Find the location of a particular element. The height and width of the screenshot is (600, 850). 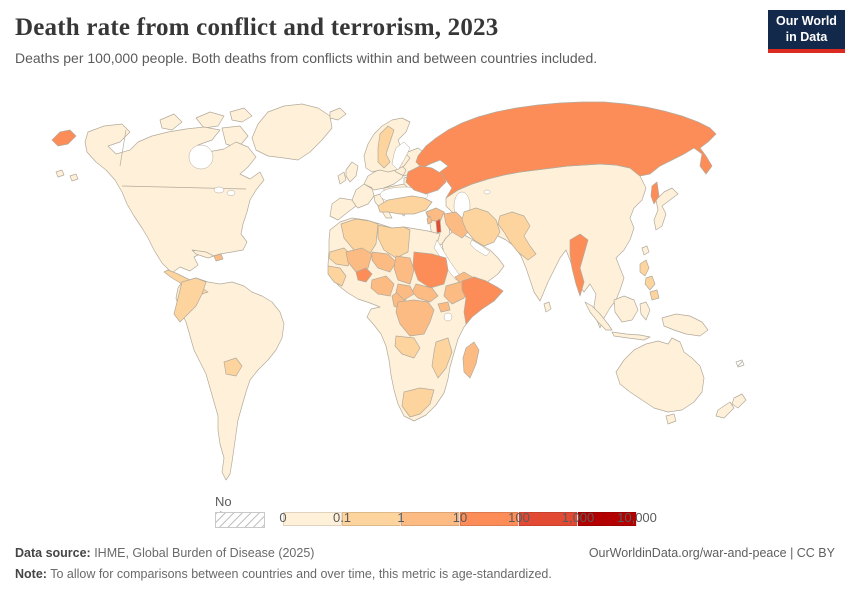

country-madagascar is located at coordinates (471, 360).